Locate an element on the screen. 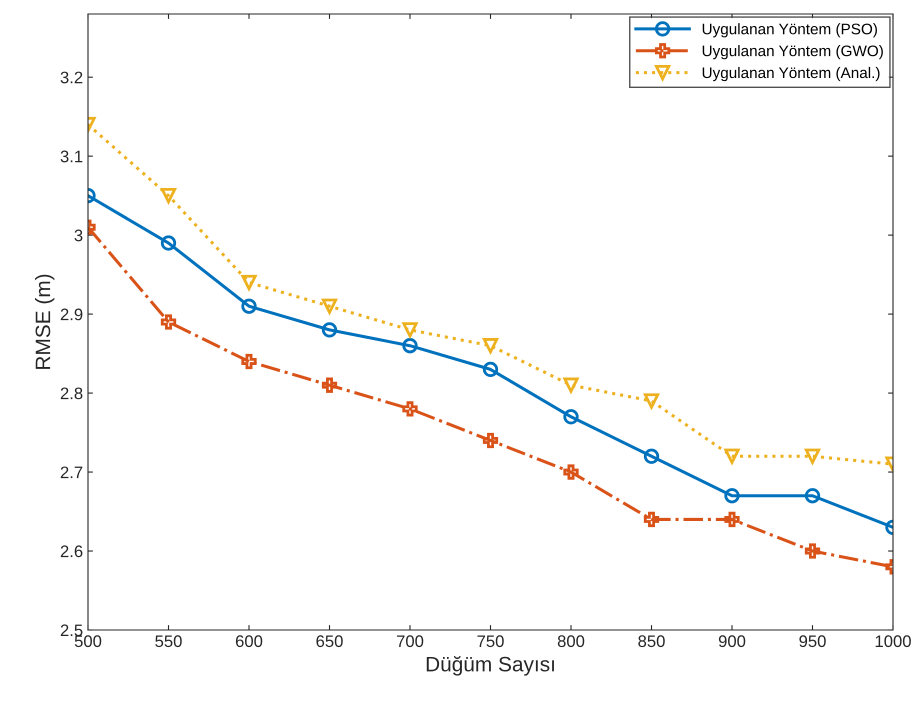 The width and height of the screenshot is (912, 717). x-tick-label: 500 is located at coordinates (88, 641).